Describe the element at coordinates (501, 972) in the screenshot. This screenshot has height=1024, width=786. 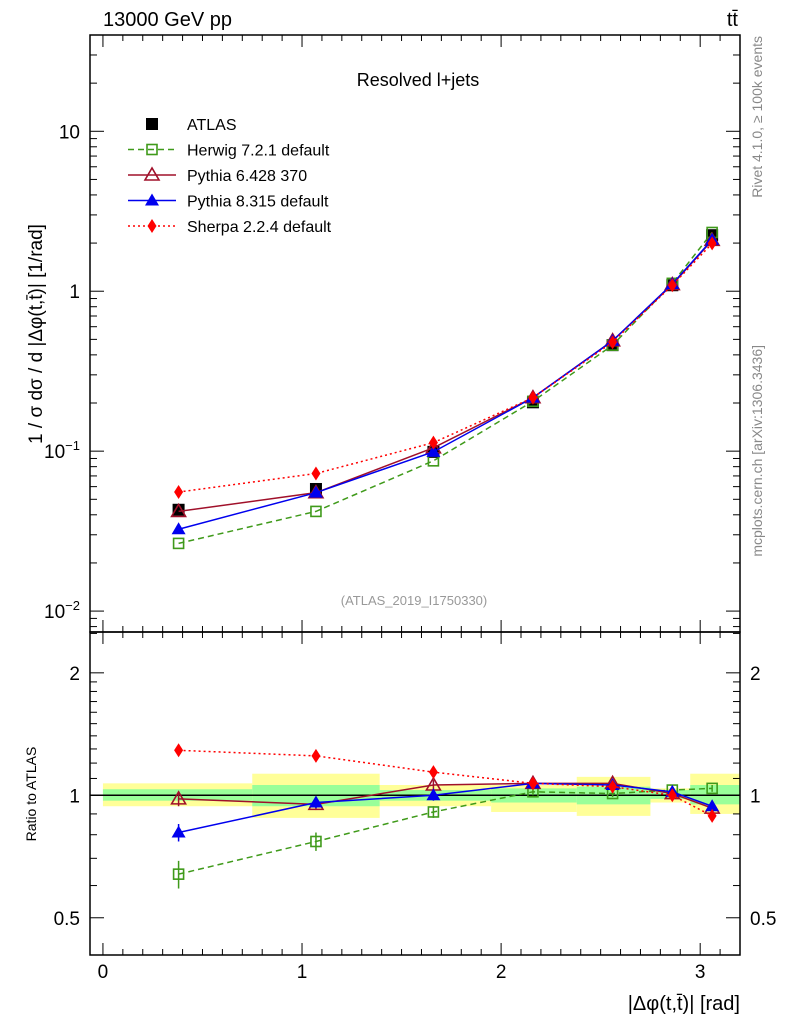
I see `x-tick-label: 2` at that location.